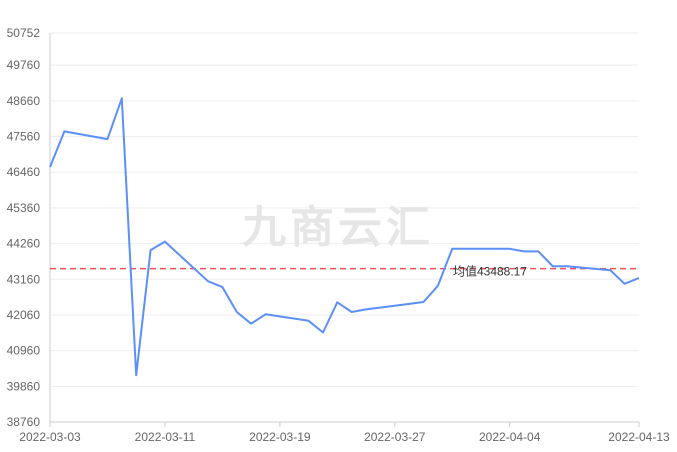 This screenshot has height=452, width=677. I want to click on y-tick-label: 50752, so click(24, 33).